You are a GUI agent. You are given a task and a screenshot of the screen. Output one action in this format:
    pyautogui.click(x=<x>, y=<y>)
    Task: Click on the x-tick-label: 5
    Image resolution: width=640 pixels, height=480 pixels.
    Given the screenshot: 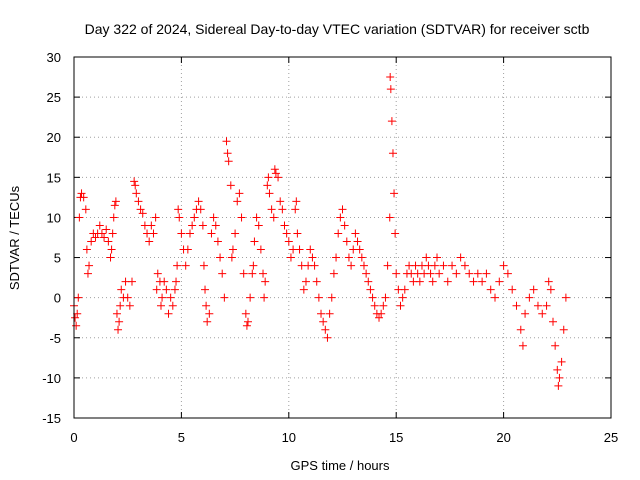 What is the action you would take?
    pyautogui.click(x=181, y=437)
    